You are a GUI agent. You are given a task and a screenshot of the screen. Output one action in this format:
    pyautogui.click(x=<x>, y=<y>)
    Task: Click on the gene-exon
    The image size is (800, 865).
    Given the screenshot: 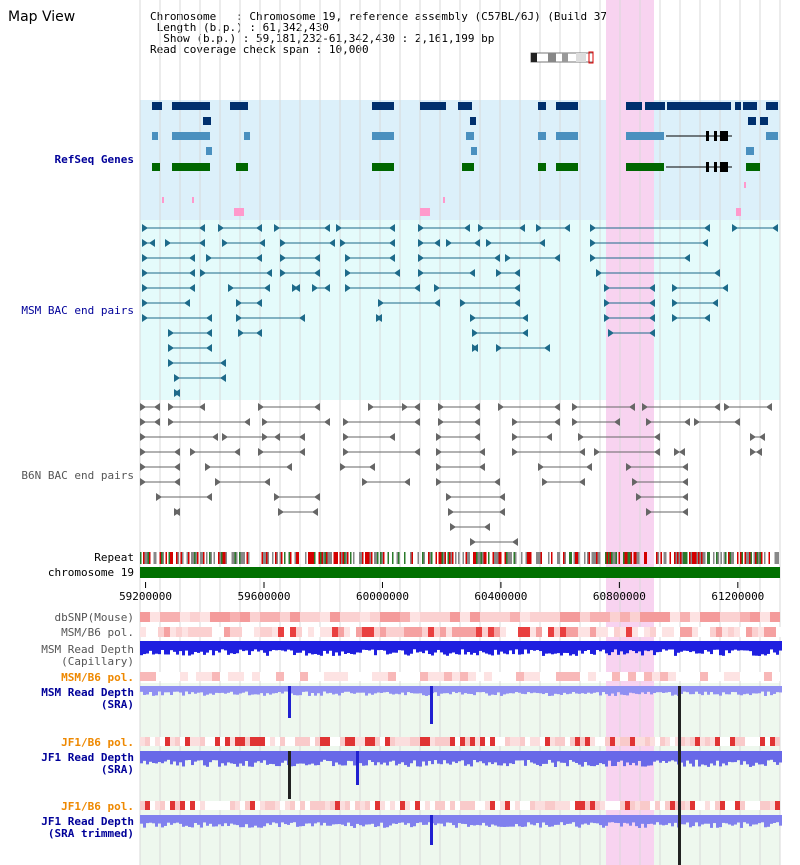 What is the action you would take?
    pyautogui.click(x=707, y=136)
    